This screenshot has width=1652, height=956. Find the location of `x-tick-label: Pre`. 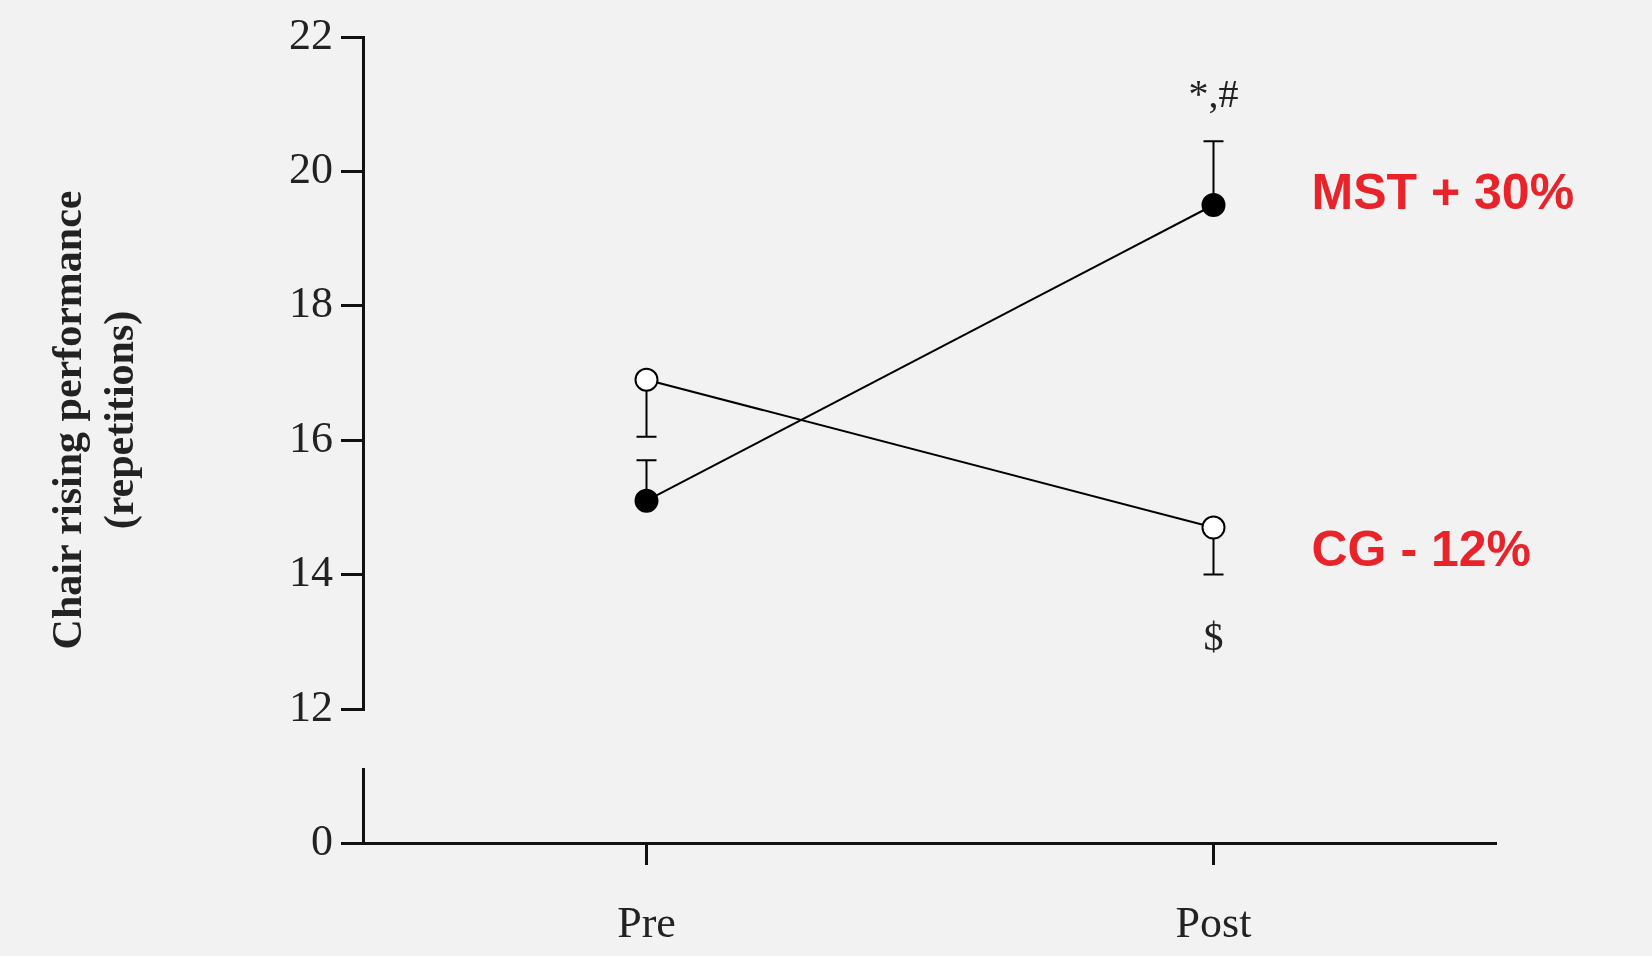

x-tick-label: Pre is located at coordinates (646, 922).